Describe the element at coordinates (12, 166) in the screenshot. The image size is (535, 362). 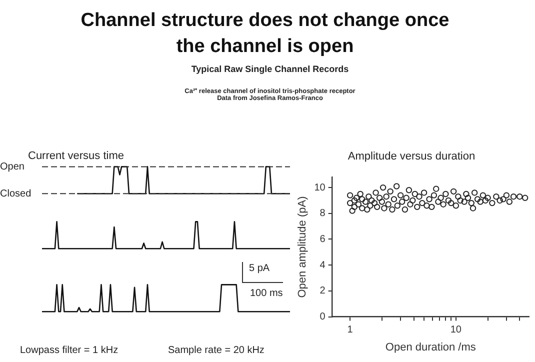
I see `ref-line-label: Open` at that location.